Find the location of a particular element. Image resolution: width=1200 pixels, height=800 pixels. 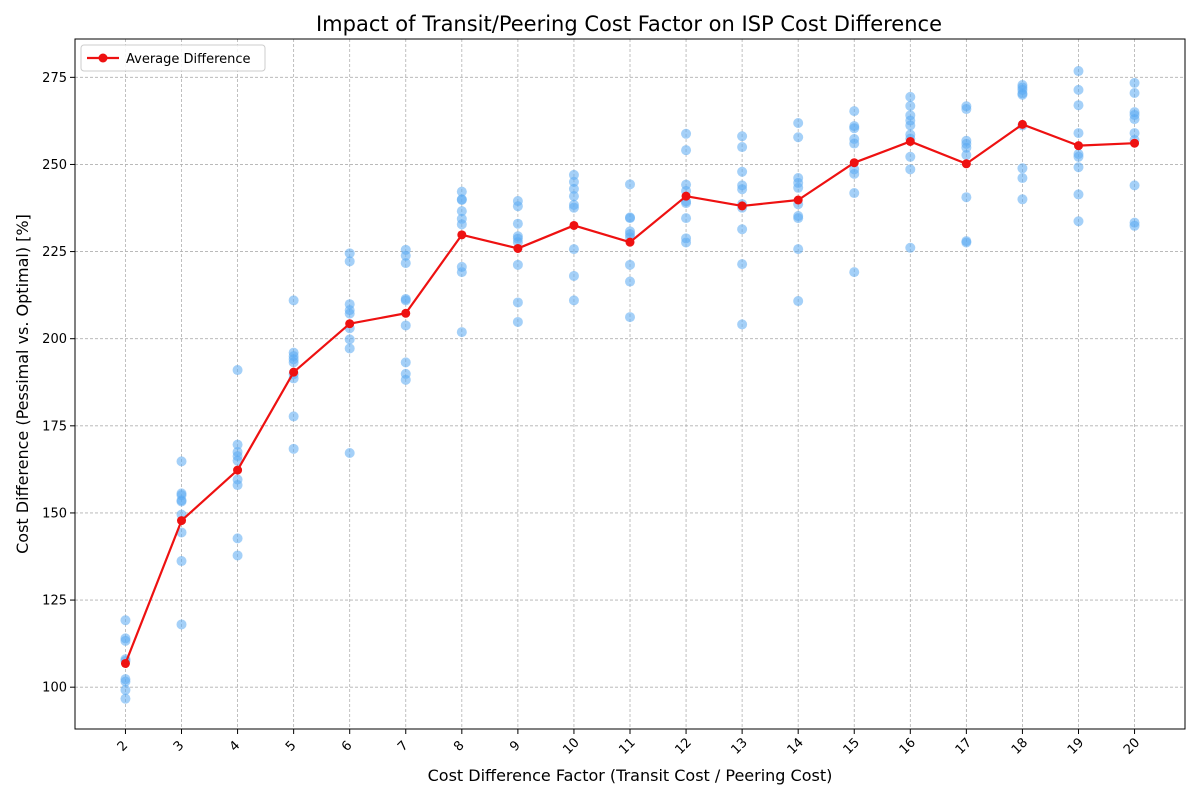

legend-box is located at coordinates (173, 58).